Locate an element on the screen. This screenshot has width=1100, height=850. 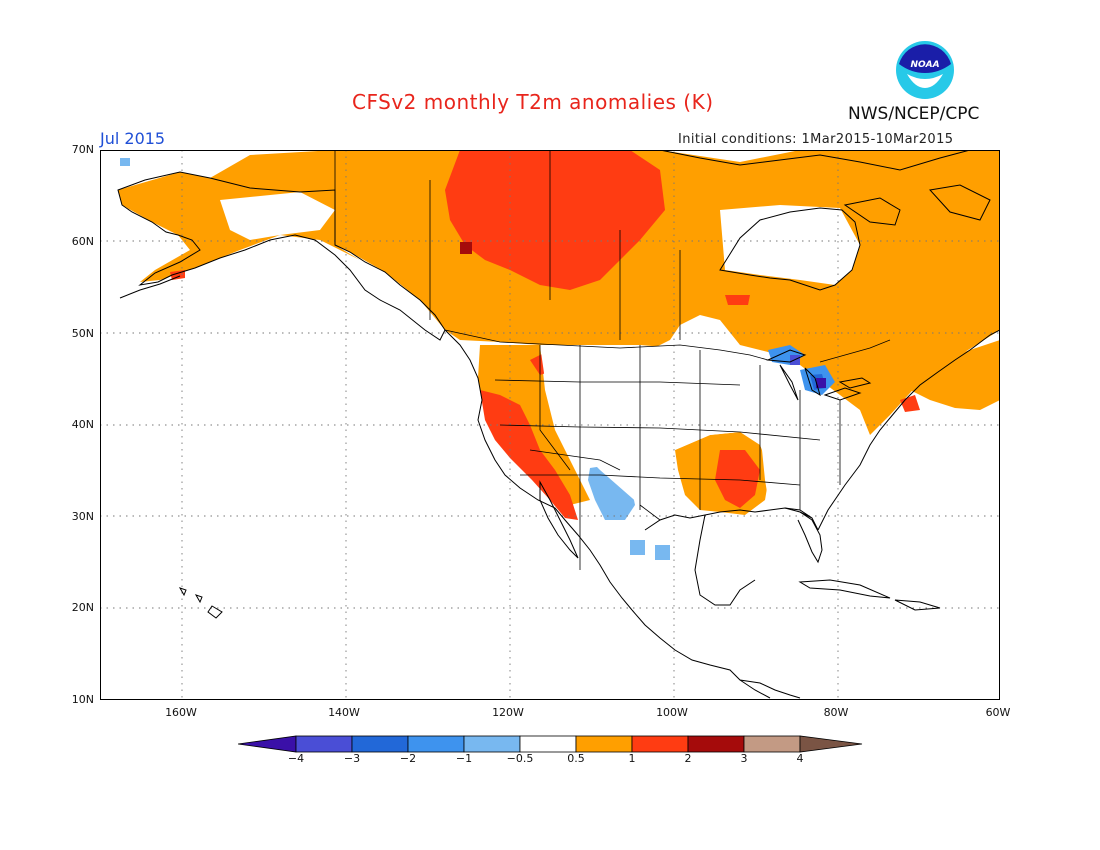
colorbar-label-m05: −0.5 is located at coordinates (520, 758).